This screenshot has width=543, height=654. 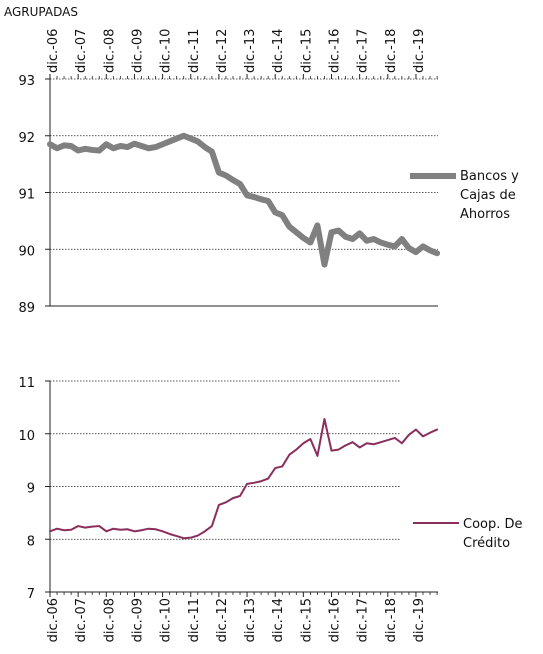 What do you see at coordinates (26, 138) in the screenshot?
I see `y-tick-label-0-3: 92` at bounding box center [26, 138].